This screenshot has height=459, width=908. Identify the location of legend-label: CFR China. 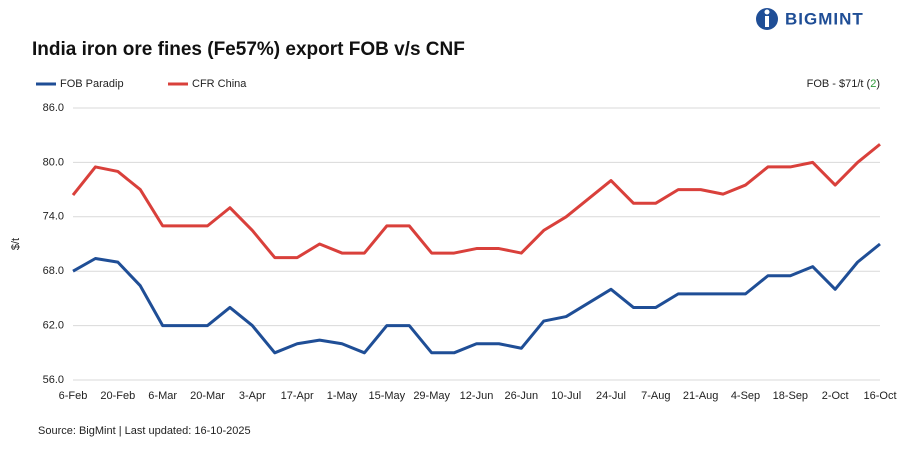
(219, 84).